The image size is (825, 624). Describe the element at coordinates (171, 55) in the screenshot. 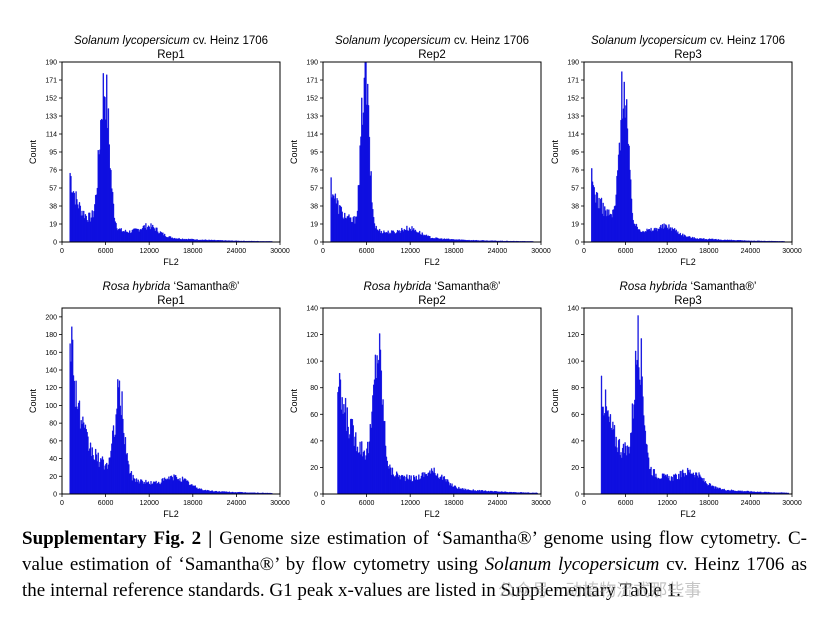

I see `panel-subtitle: Rep1` at that location.